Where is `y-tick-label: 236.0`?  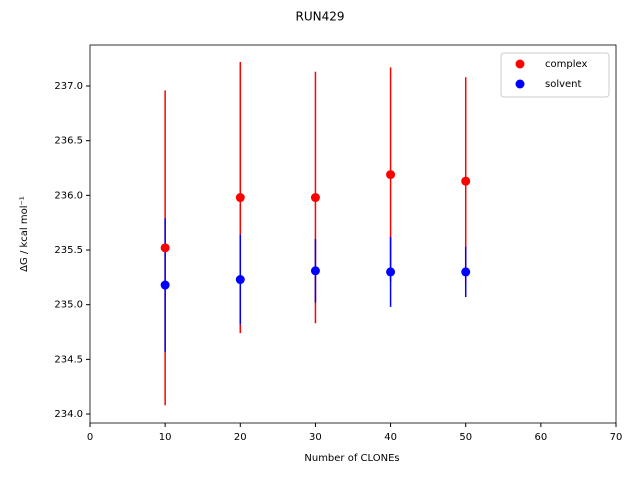 y-tick-label: 236.0 is located at coordinates (68, 195).